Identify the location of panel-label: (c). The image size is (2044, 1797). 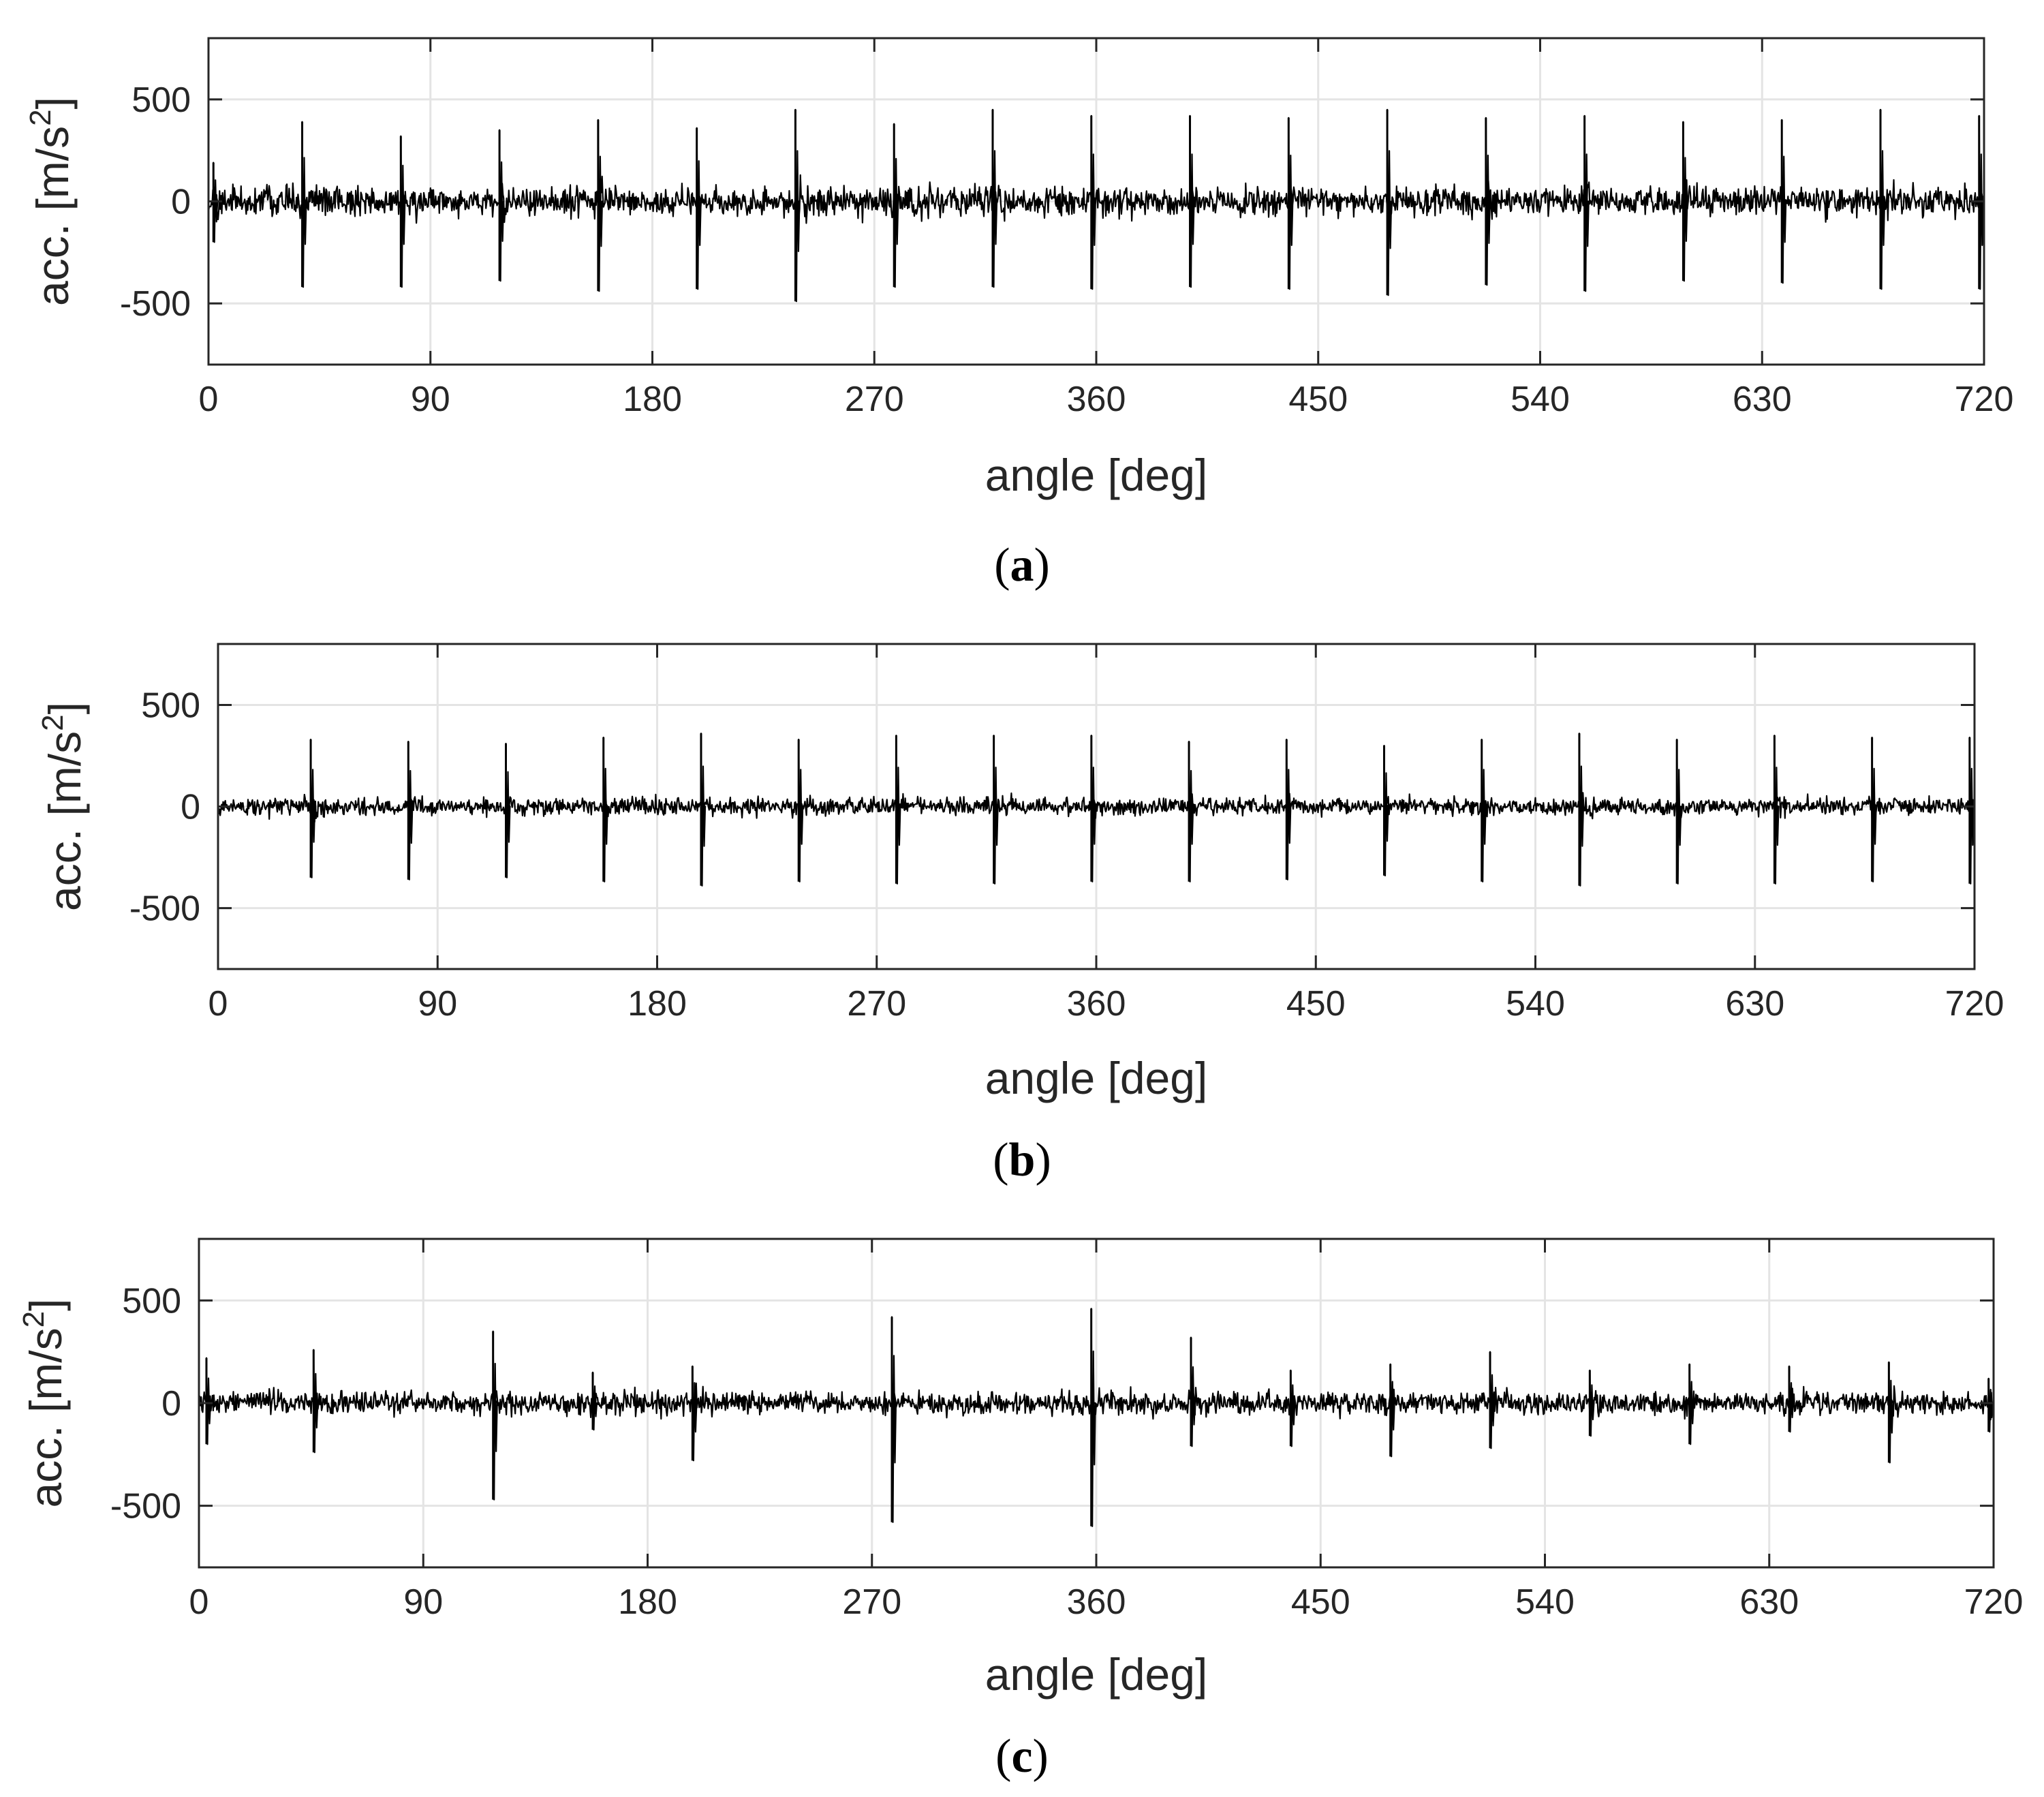
(1022, 1756).